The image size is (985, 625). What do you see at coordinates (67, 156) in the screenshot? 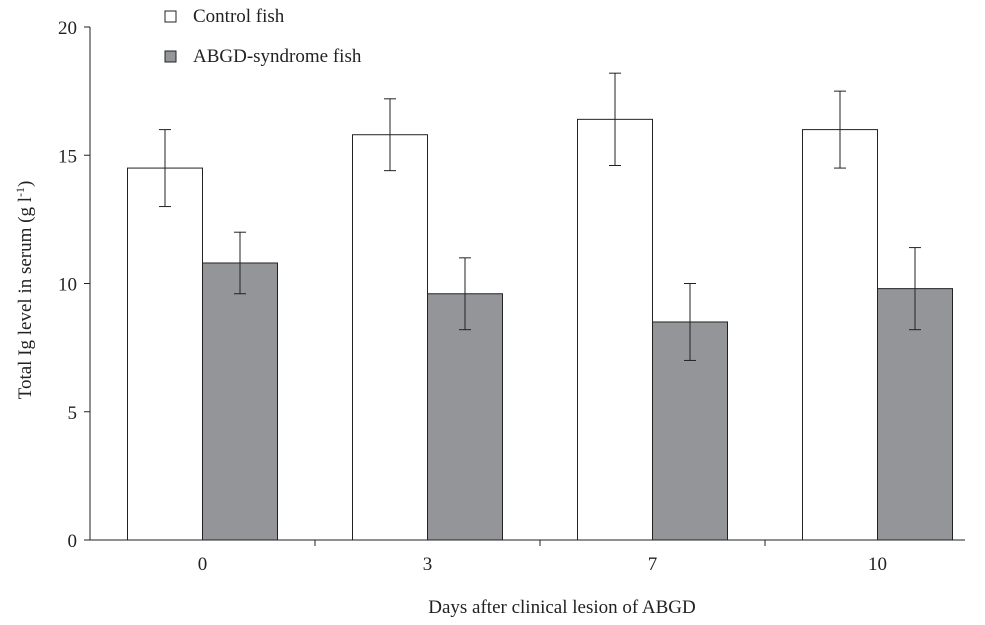
I see `y-tick-label: 15` at bounding box center [67, 156].